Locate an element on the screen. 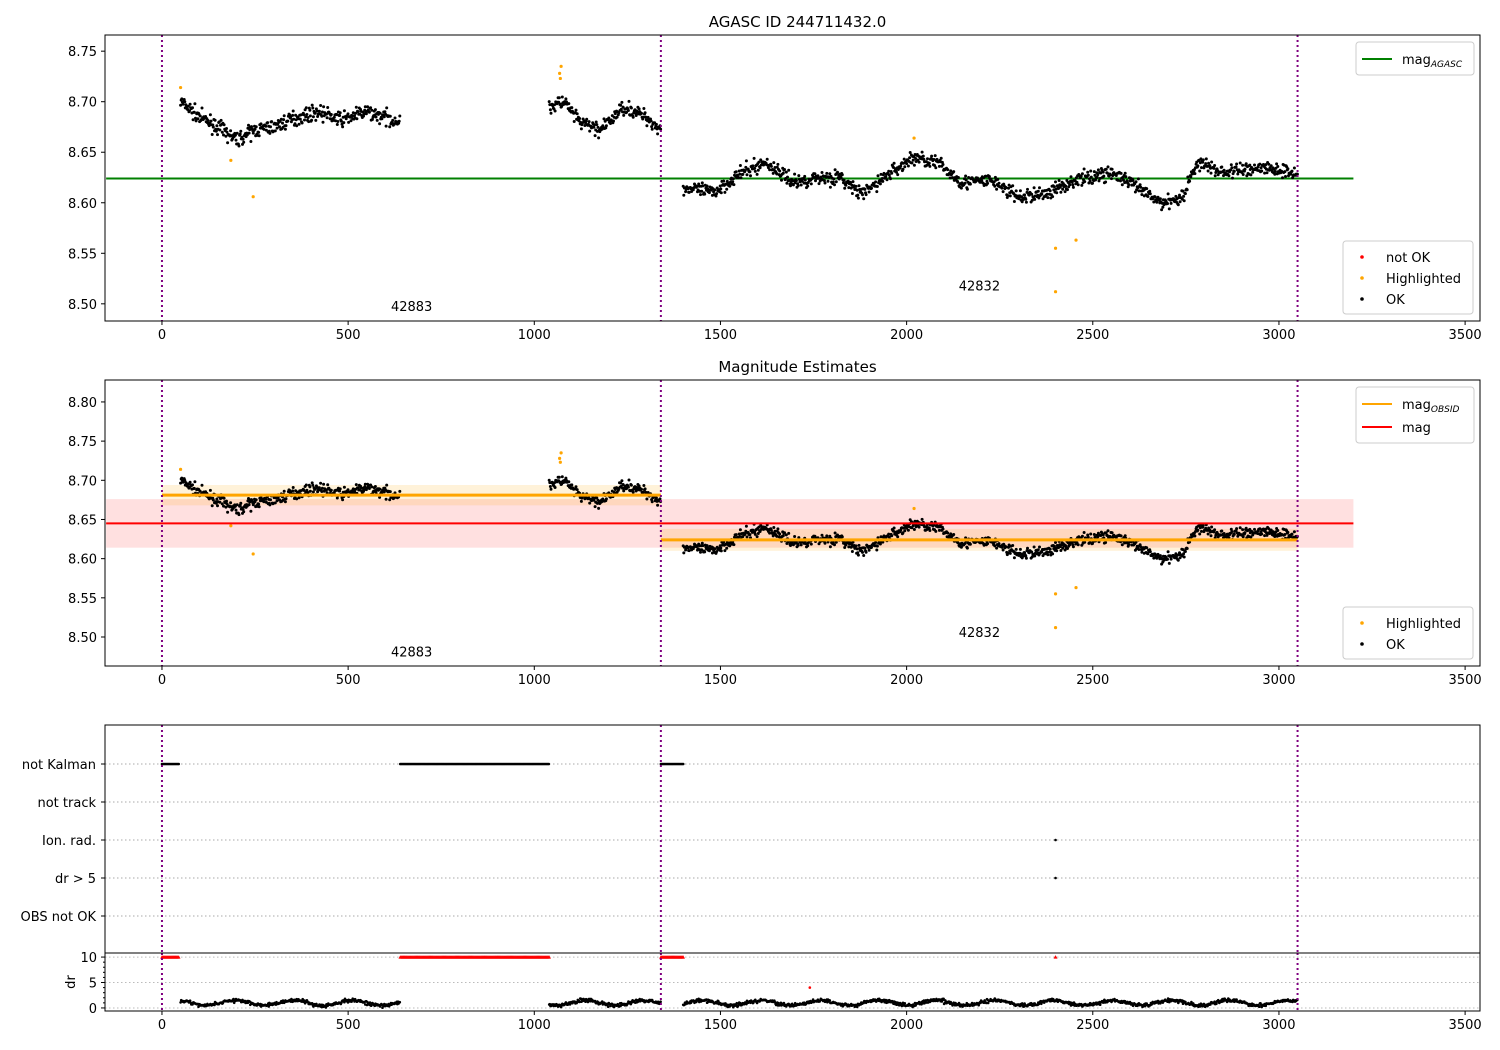  panel2-legend-label: Highlighted is located at coordinates (1423, 624).